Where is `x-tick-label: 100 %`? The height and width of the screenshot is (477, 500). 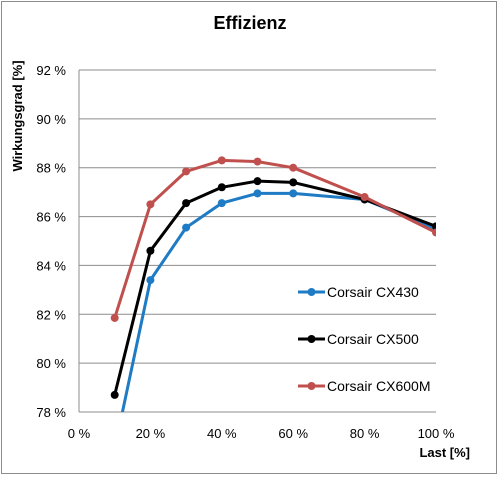
x-tick-label: 100 % is located at coordinates (436, 433).